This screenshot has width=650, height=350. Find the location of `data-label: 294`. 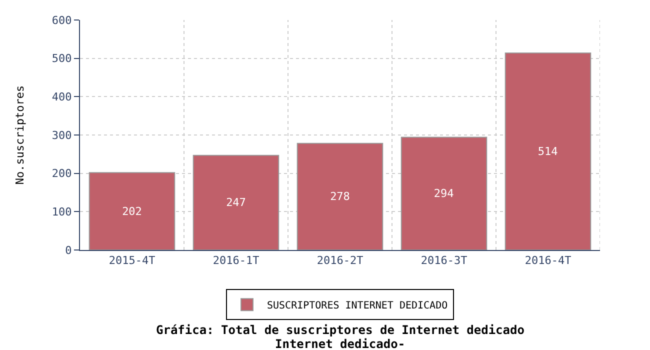

data-label: 294 is located at coordinates (444, 193).